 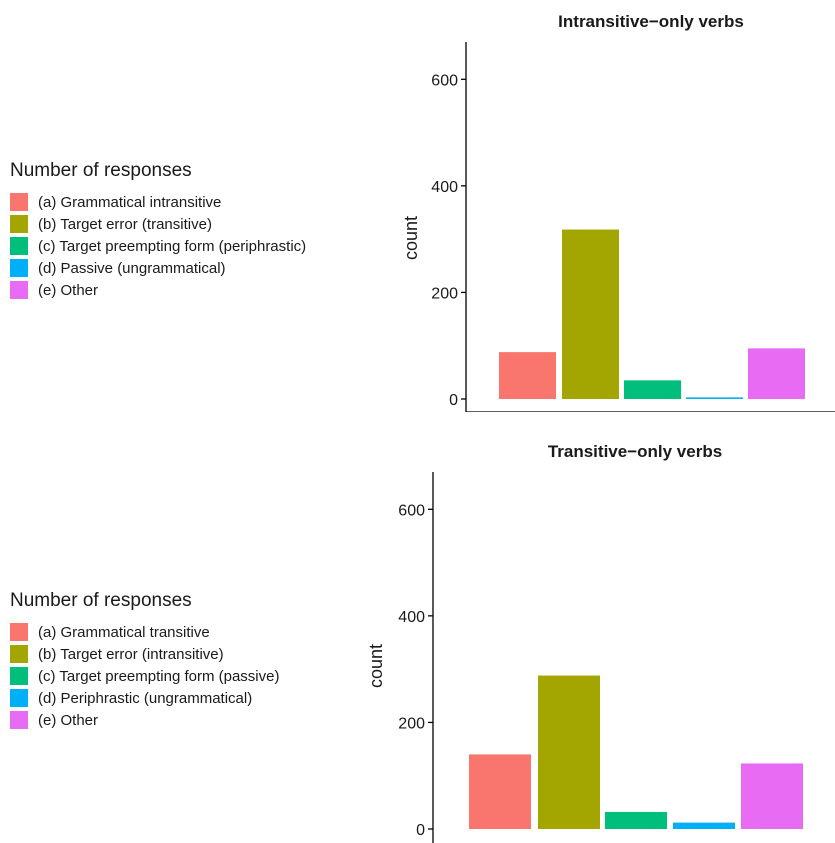 I want to click on legend-label: (d) Passive (ungrammatical), so click(x=132, y=268).